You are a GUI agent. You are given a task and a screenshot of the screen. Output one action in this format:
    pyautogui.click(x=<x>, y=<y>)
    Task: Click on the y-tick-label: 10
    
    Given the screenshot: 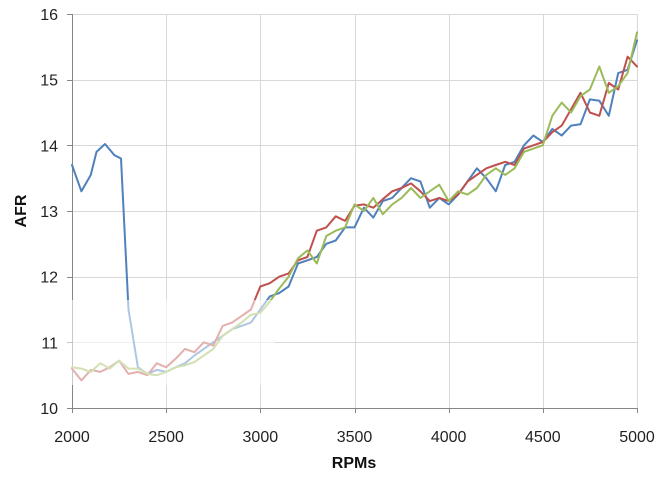 What is the action you would take?
    pyautogui.click(x=49, y=409)
    